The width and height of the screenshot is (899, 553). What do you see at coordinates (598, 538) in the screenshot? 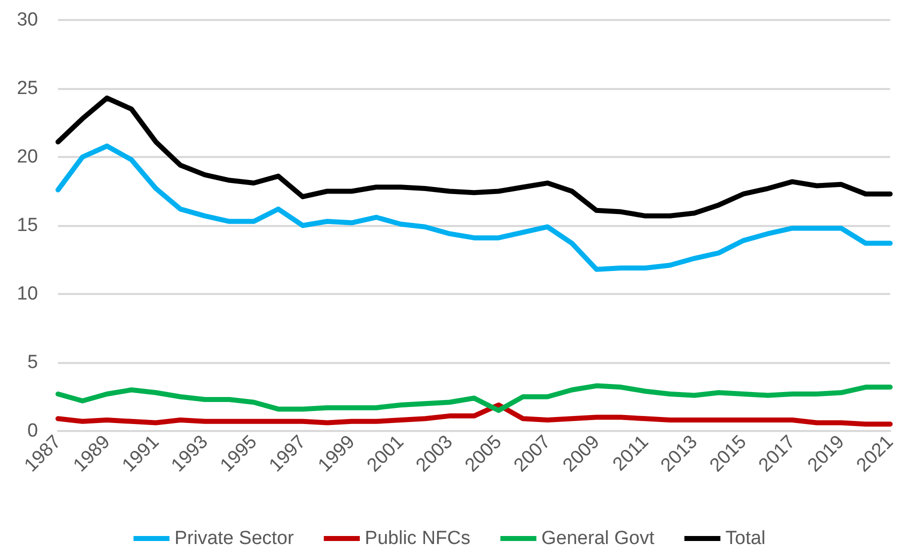
I see `legend-label: General Govt` at bounding box center [598, 538].